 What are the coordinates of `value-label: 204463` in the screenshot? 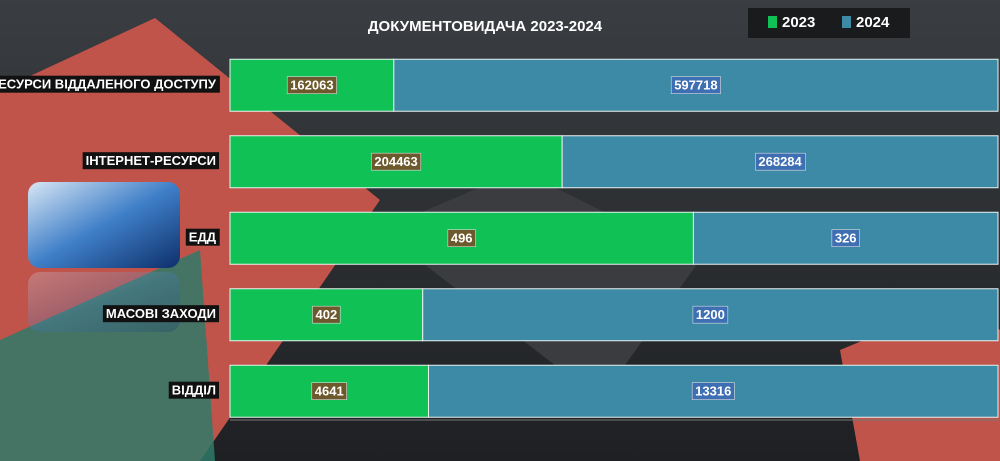 It's located at (395, 161).